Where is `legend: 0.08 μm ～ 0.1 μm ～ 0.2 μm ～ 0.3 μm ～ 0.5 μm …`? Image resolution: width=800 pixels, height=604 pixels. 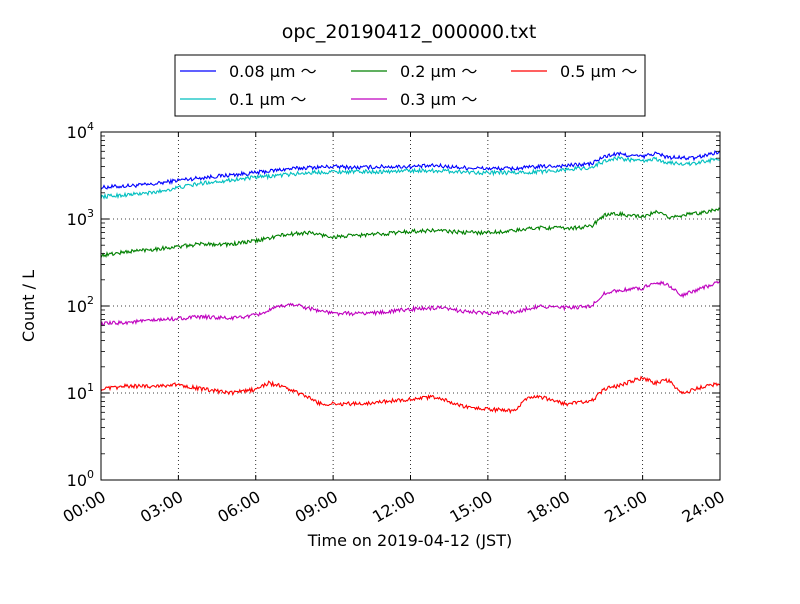 legend: 0.08 μm ～ 0.1 μm ～ 0.2 μm ～ 0.3 μm ～ 0.5 μm … is located at coordinates (410, 85).